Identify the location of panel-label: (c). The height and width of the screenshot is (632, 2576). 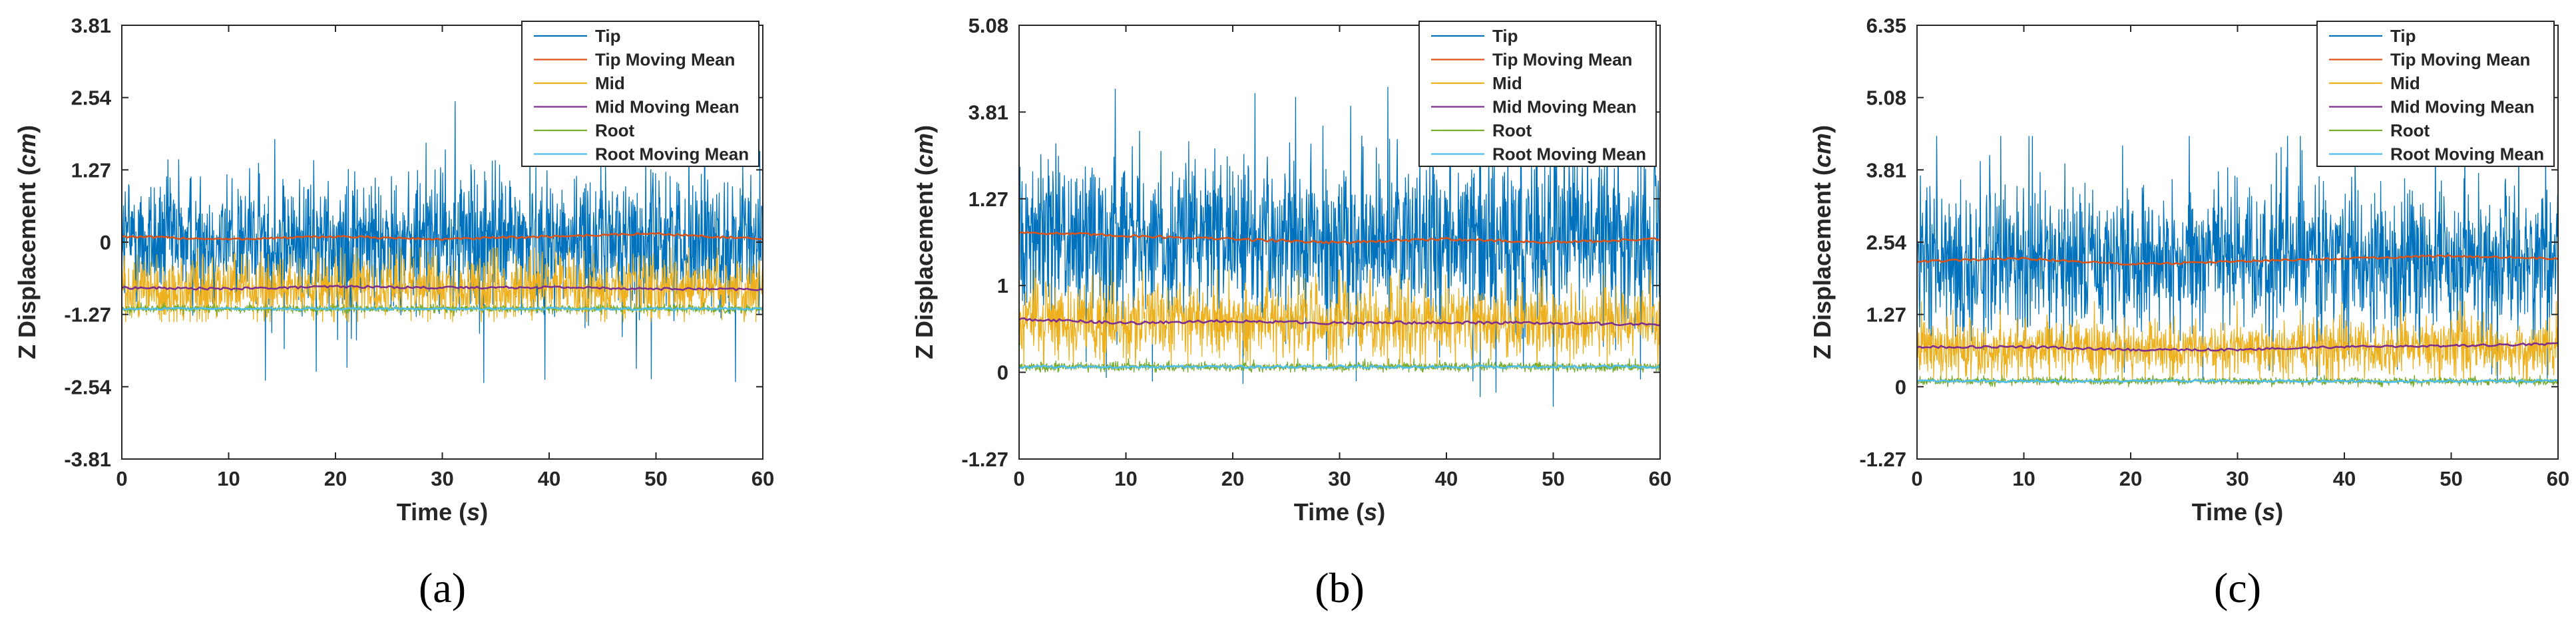
(2237, 588).